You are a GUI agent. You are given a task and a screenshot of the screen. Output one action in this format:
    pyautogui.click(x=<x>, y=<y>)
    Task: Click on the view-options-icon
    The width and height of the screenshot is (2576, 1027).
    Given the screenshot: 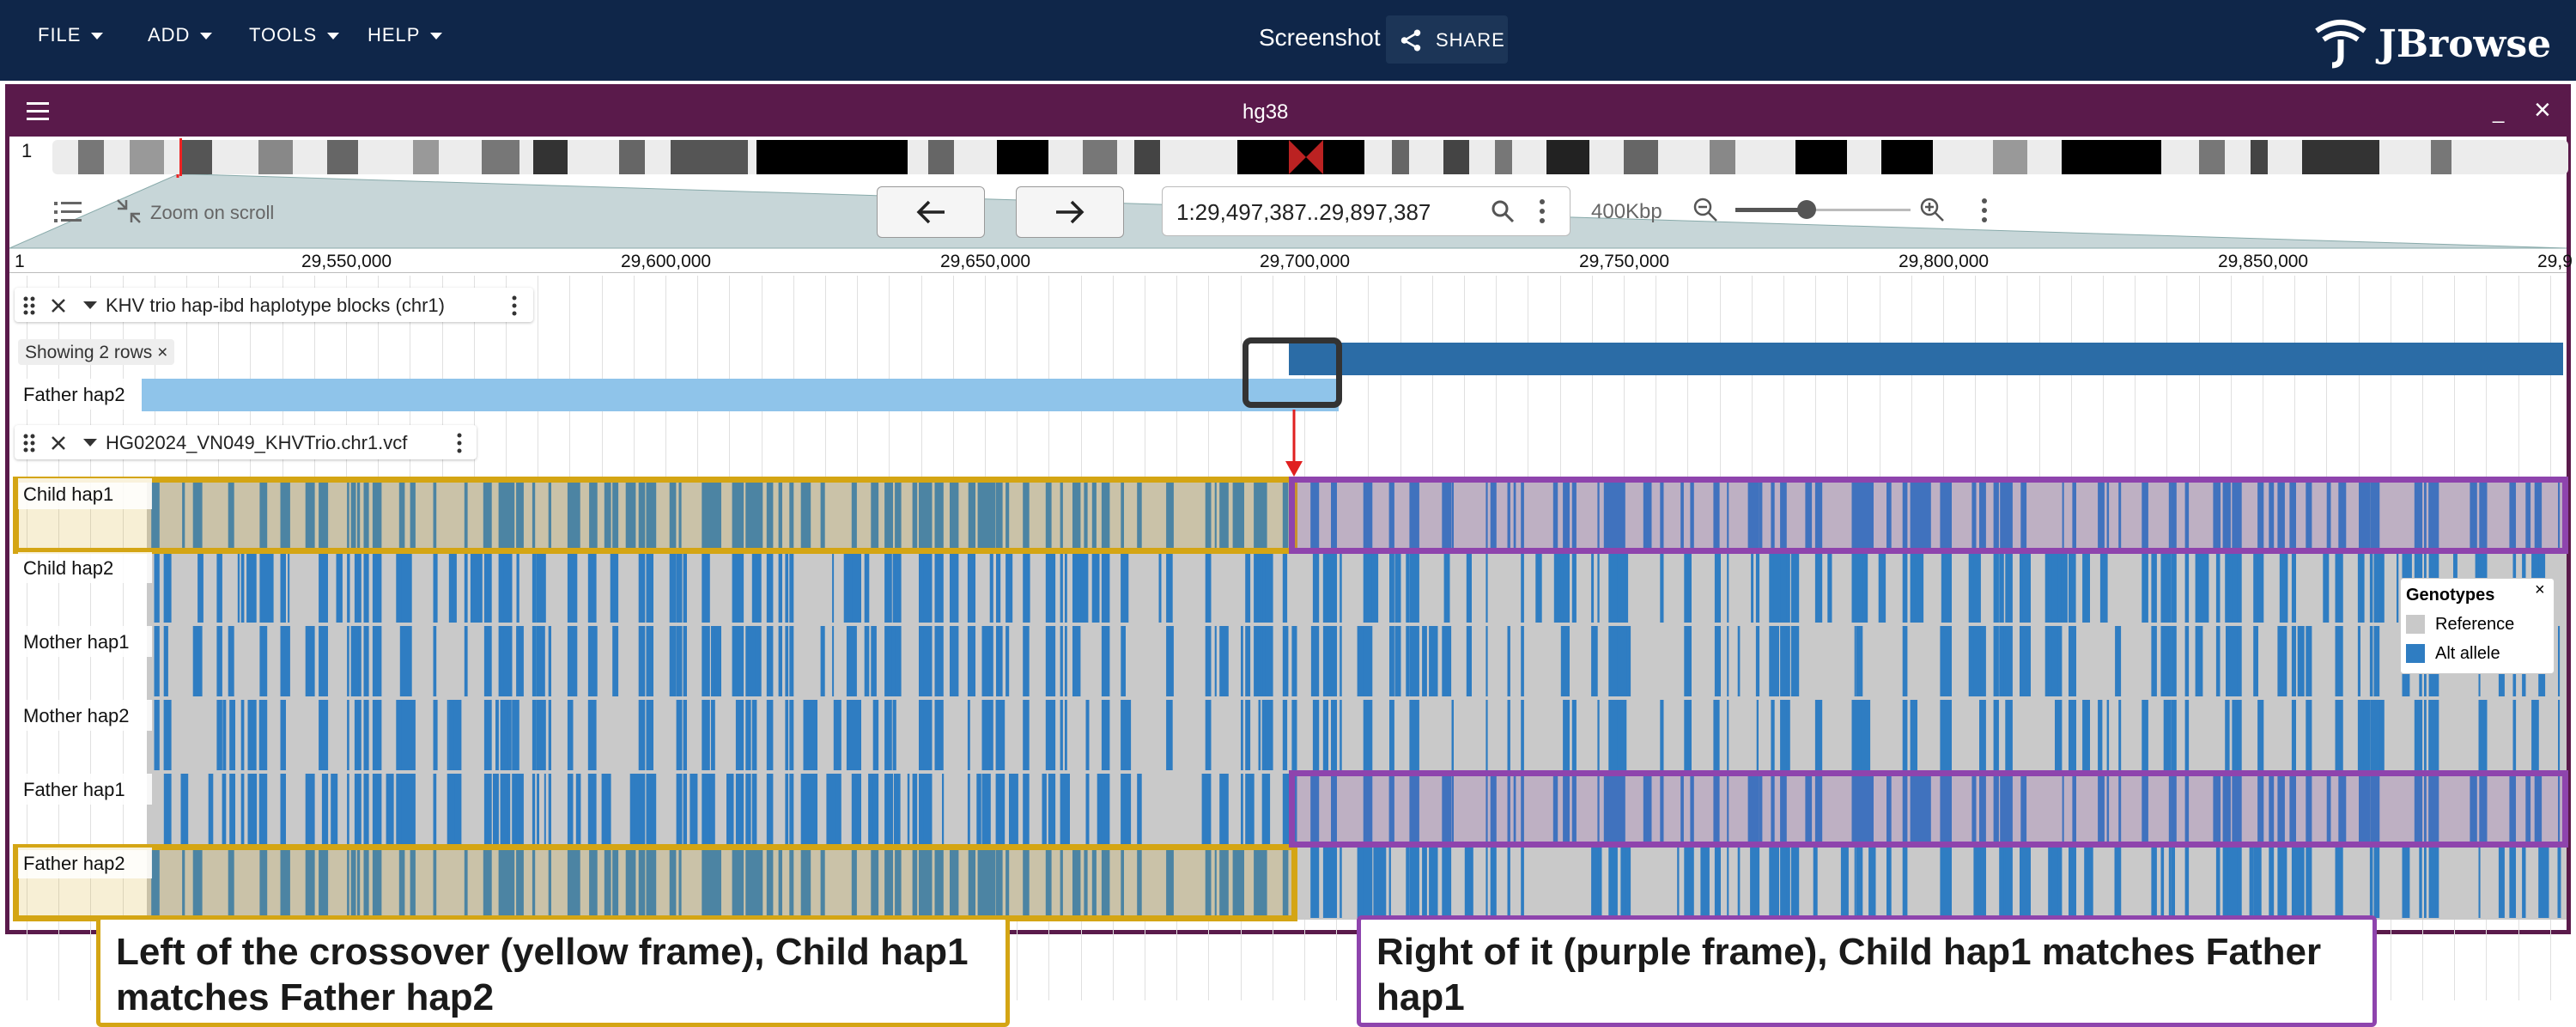 What is the action you would take?
    pyautogui.click(x=1984, y=210)
    